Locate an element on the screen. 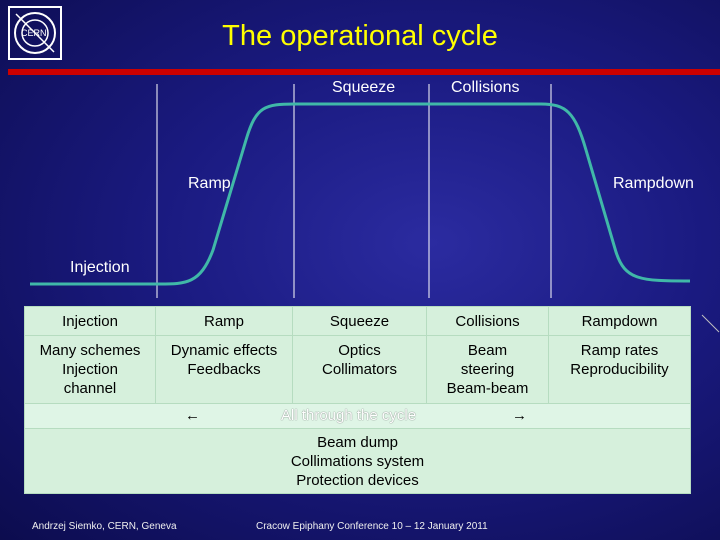 This screenshot has height=540, width=720. logo-text: CERN is located at coordinates (34, 33).